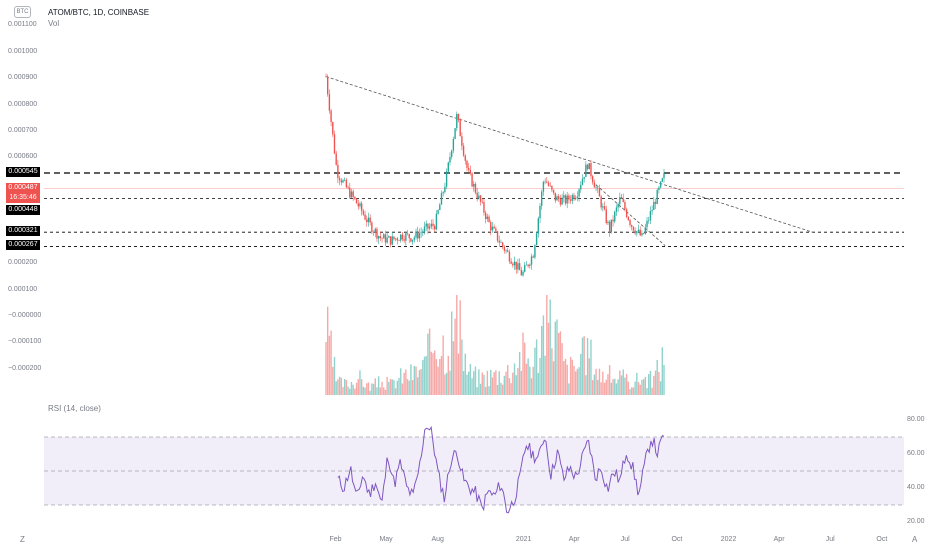  What do you see at coordinates (523, 539) in the screenshot?
I see `time-tick-label: 2021` at bounding box center [523, 539].